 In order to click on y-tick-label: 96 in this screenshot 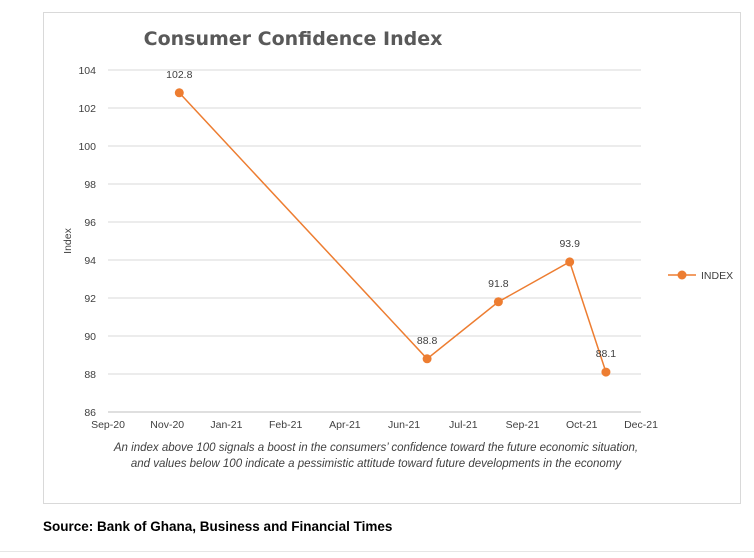, I will do `click(90, 223)`.